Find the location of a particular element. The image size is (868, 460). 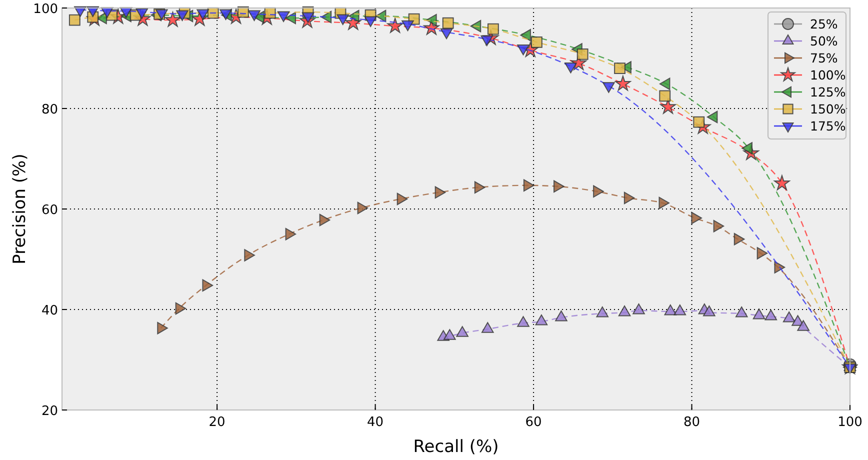

y-axis-title: Precision (%) is located at coordinates (20, 209).